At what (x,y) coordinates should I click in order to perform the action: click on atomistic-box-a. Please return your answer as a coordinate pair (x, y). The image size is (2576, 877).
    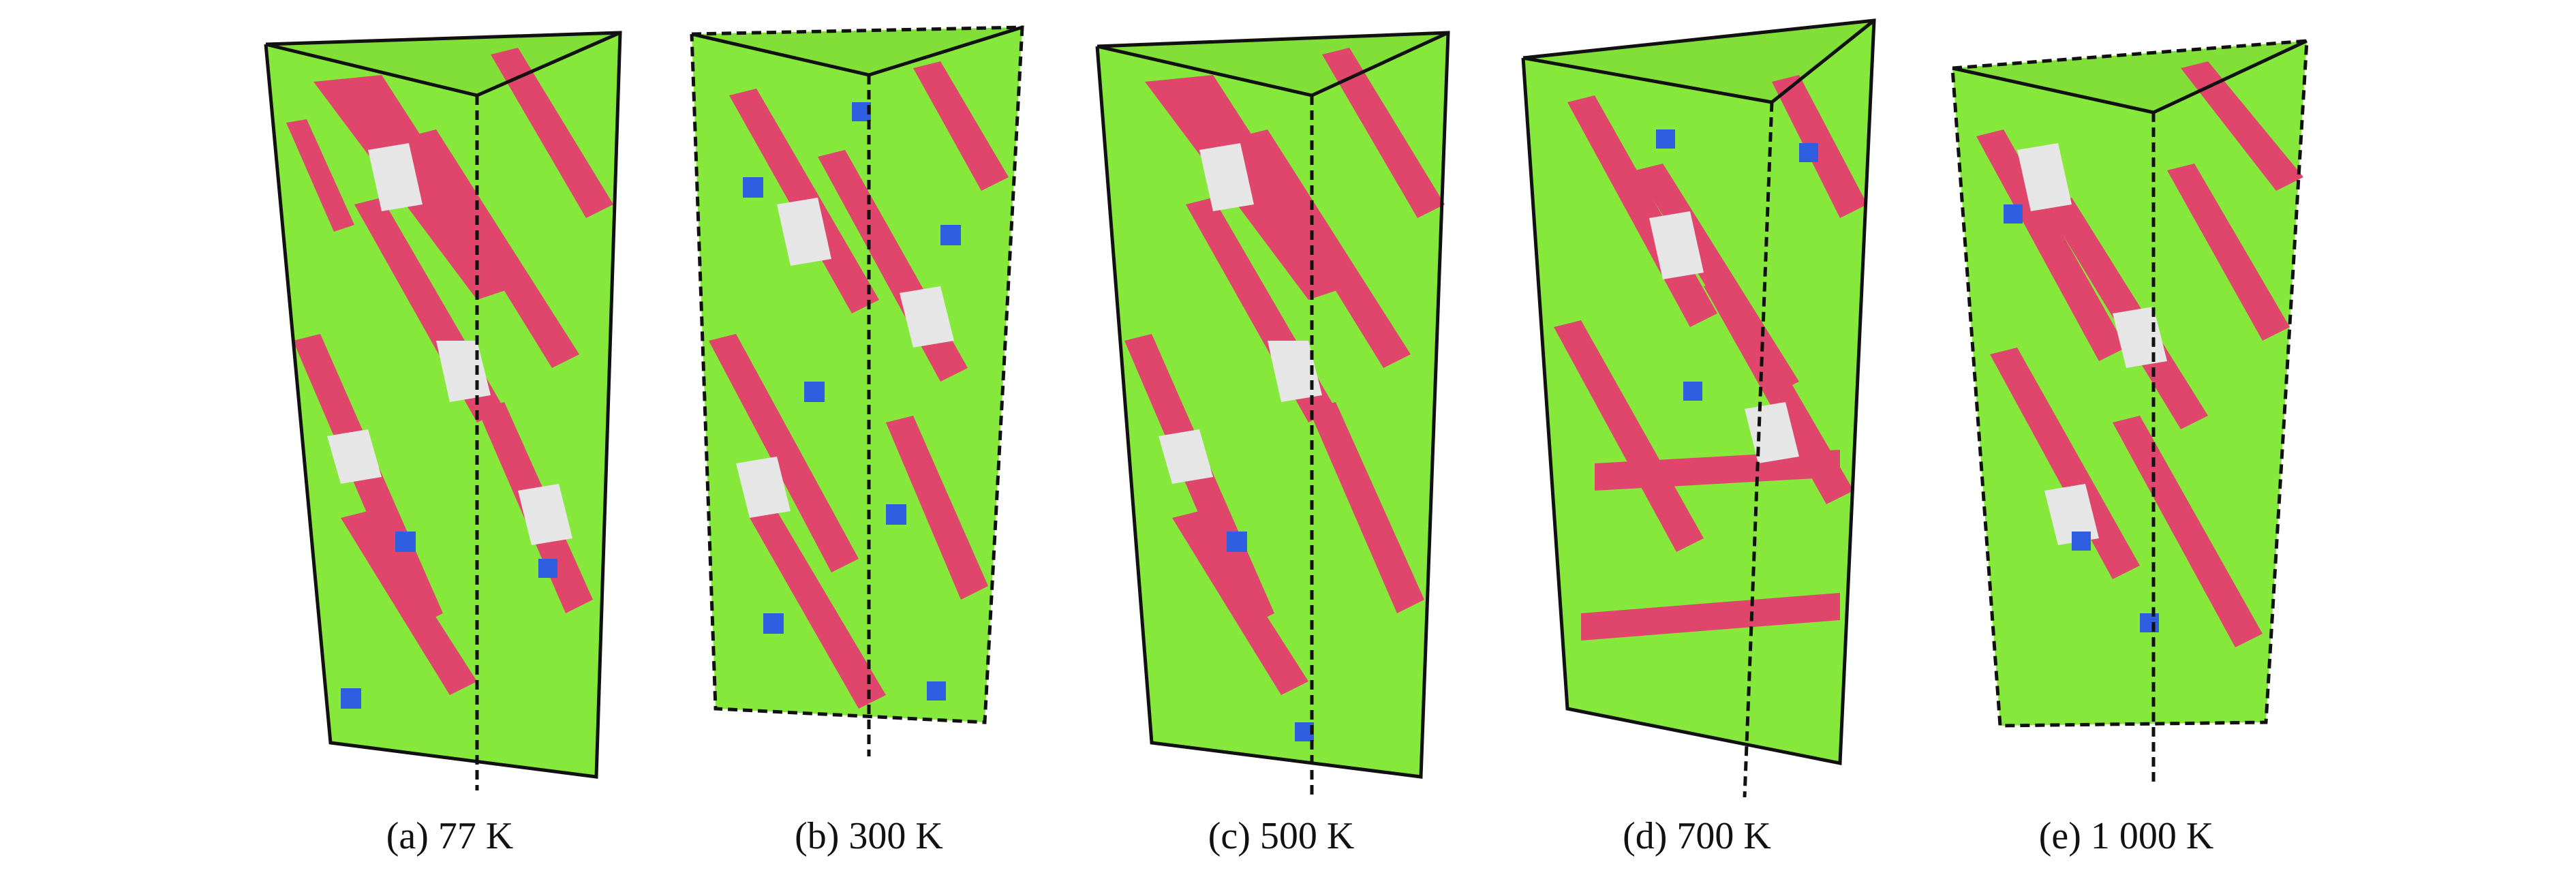
    Looking at the image, I should click on (443, 410).